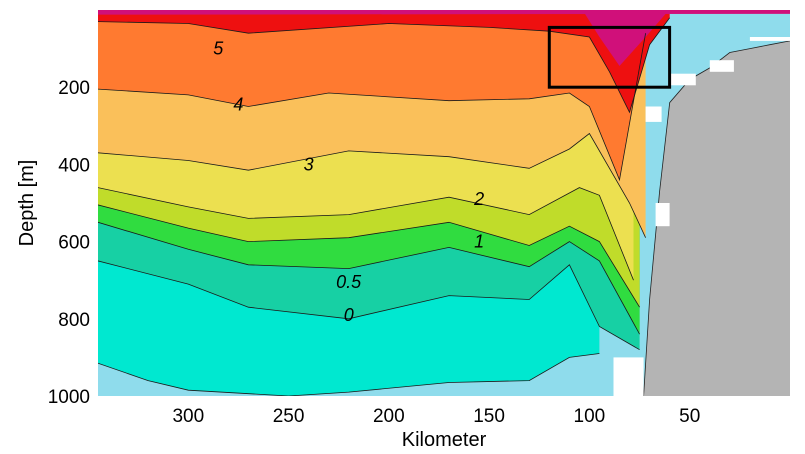 This screenshot has height=454, width=805. What do you see at coordinates (238, 105) in the screenshot?
I see `contour-label-4: 4` at bounding box center [238, 105].